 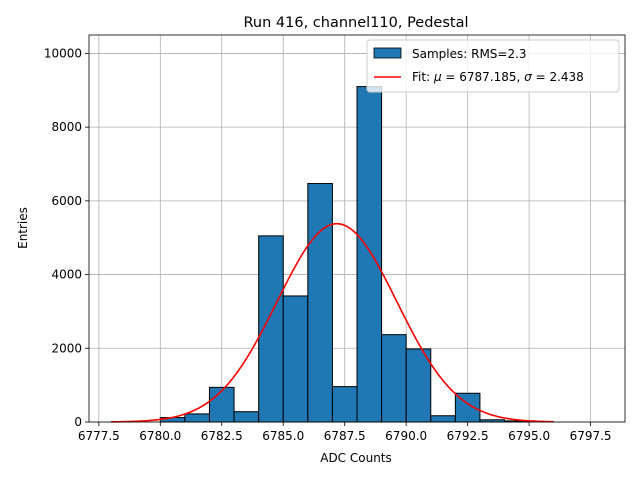 What do you see at coordinates (66, 348) in the screenshot?
I see `y-tick-label: 2000` at bounding box center [66, 348].